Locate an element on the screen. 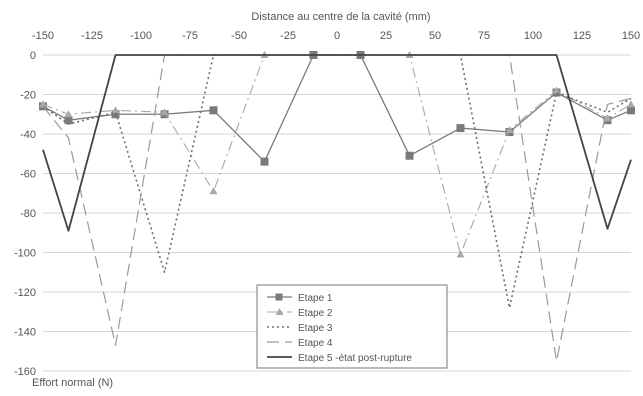  x-tick-label: -125 is located at coordinates (92, 36).